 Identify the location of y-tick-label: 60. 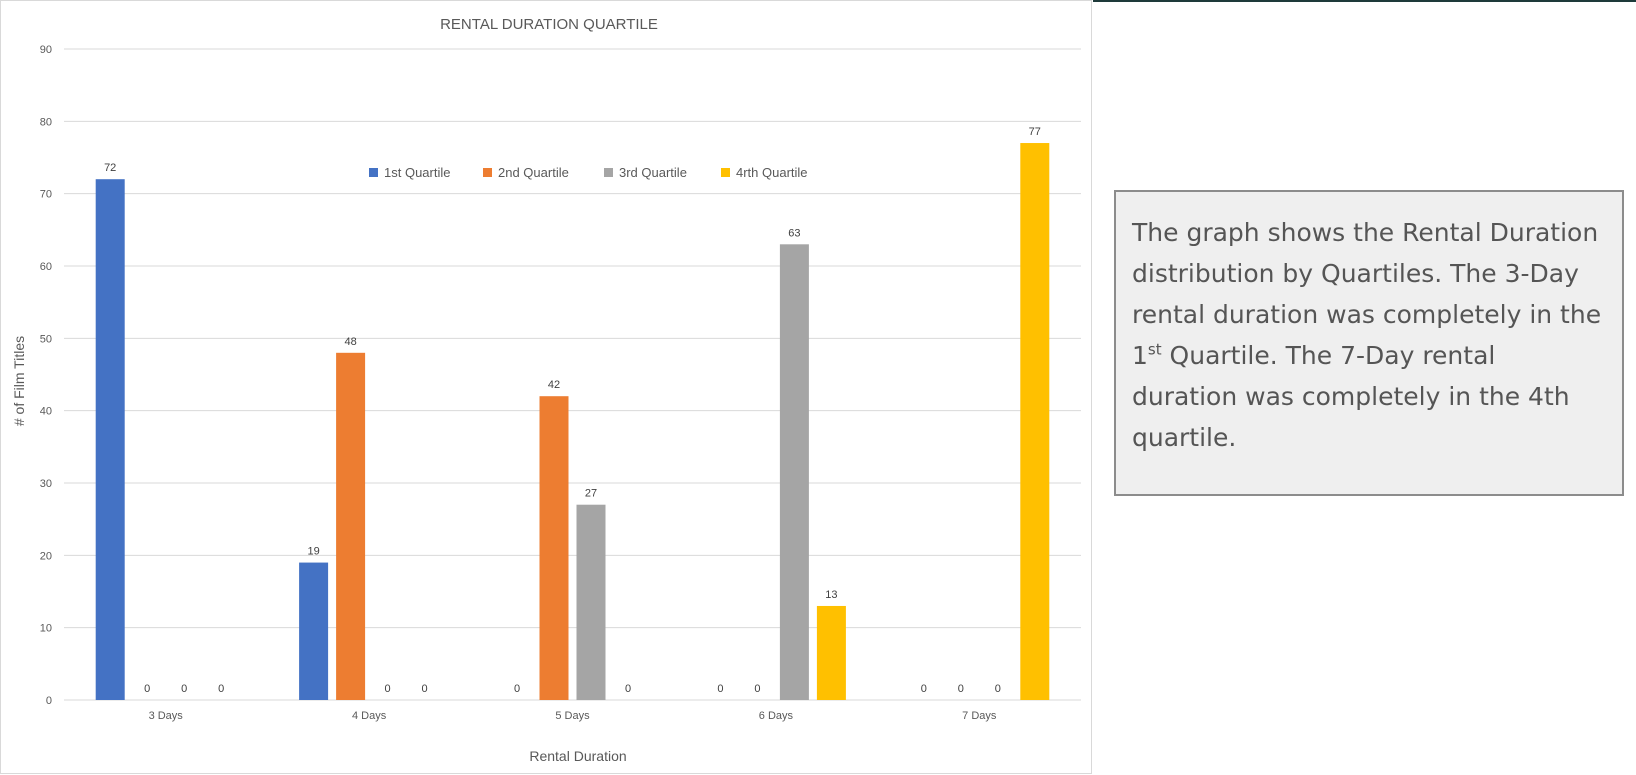
(46, 267).